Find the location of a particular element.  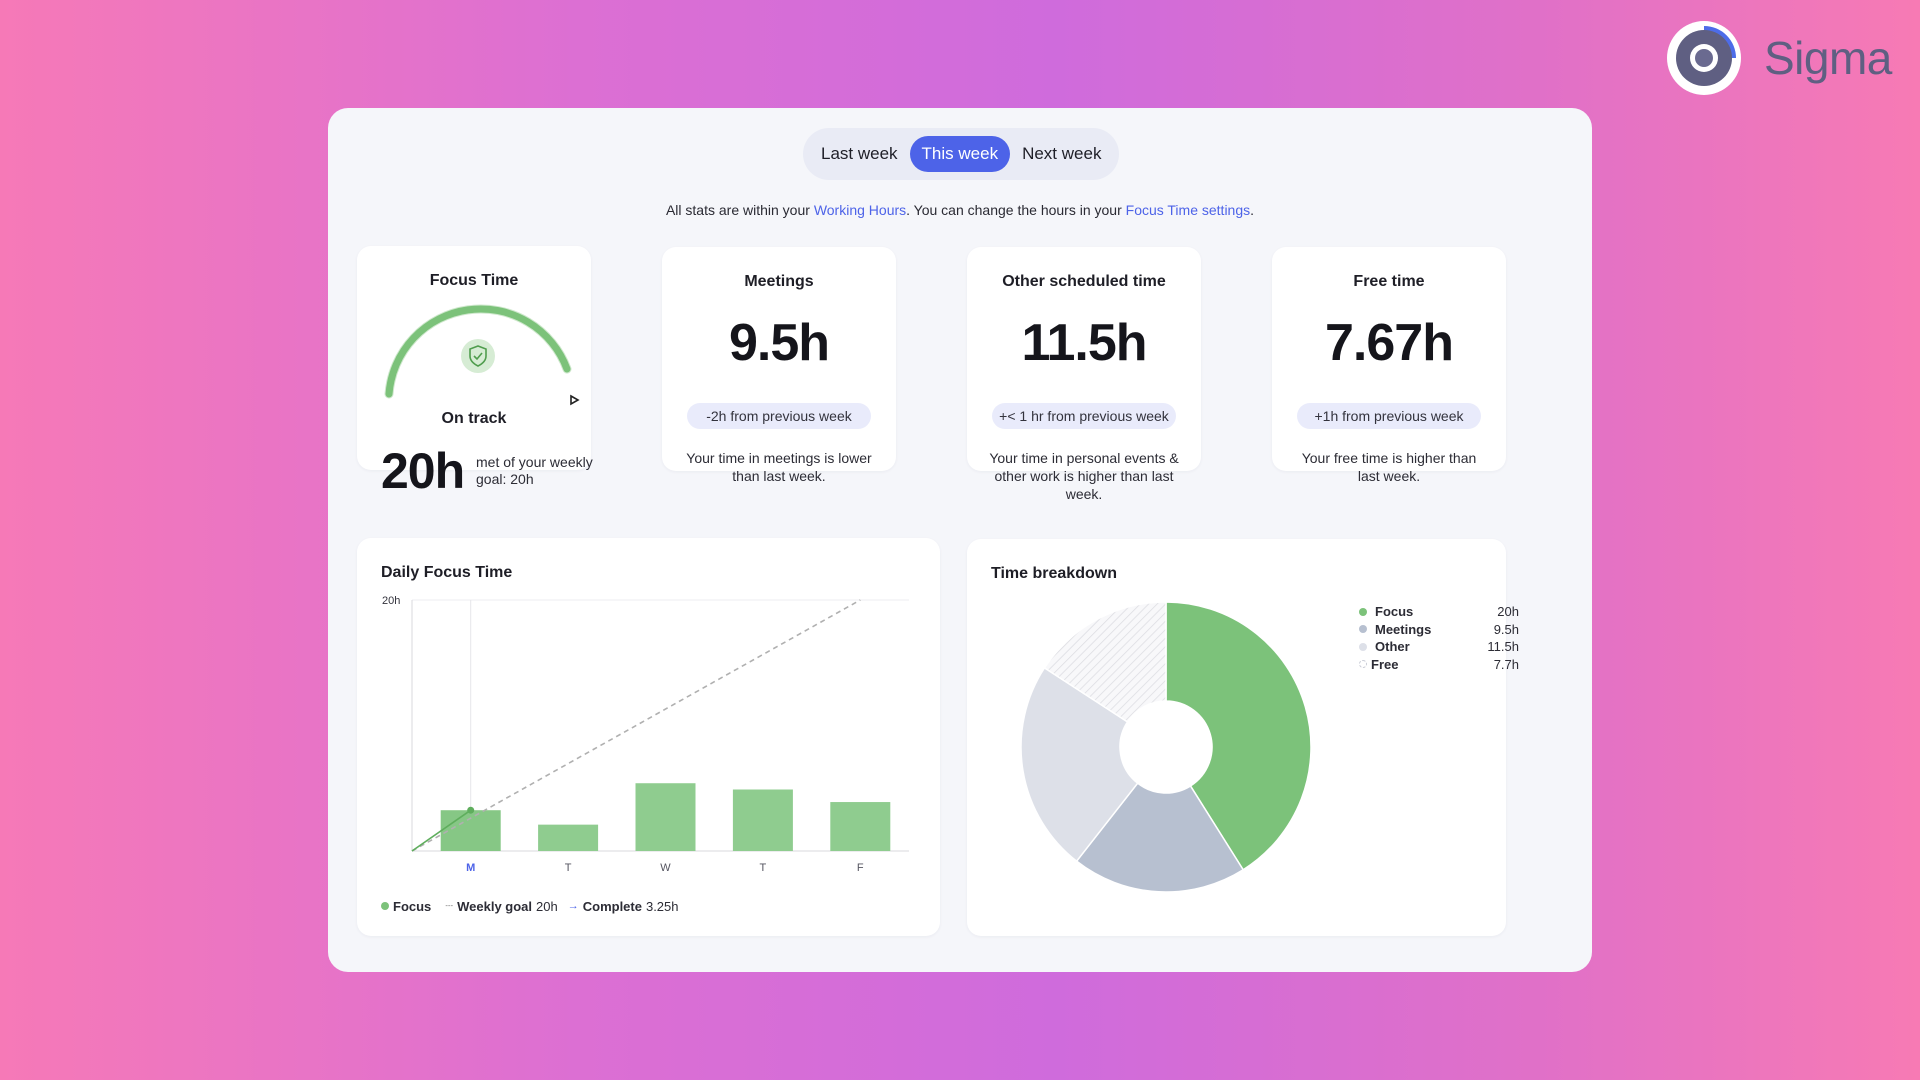

next-week-tab: Next week is located at coordinates (1062, 153).